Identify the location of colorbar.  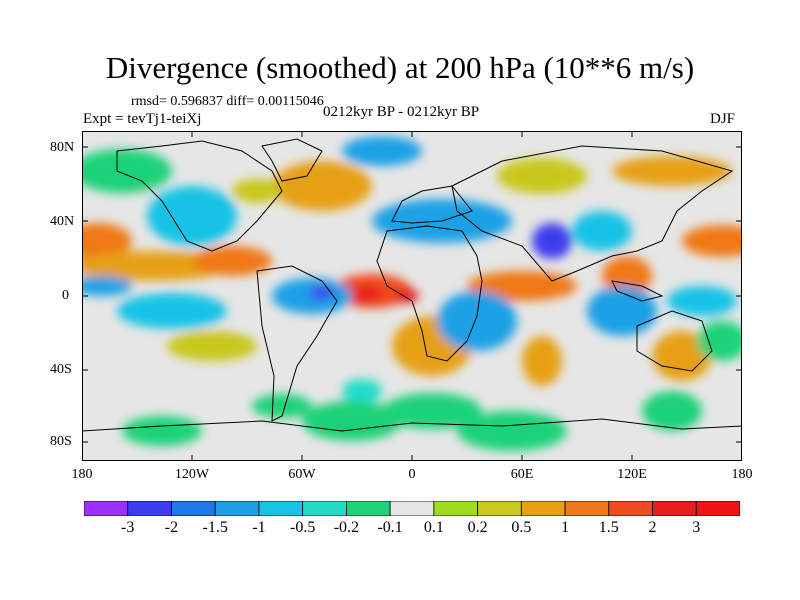
(412, 508).